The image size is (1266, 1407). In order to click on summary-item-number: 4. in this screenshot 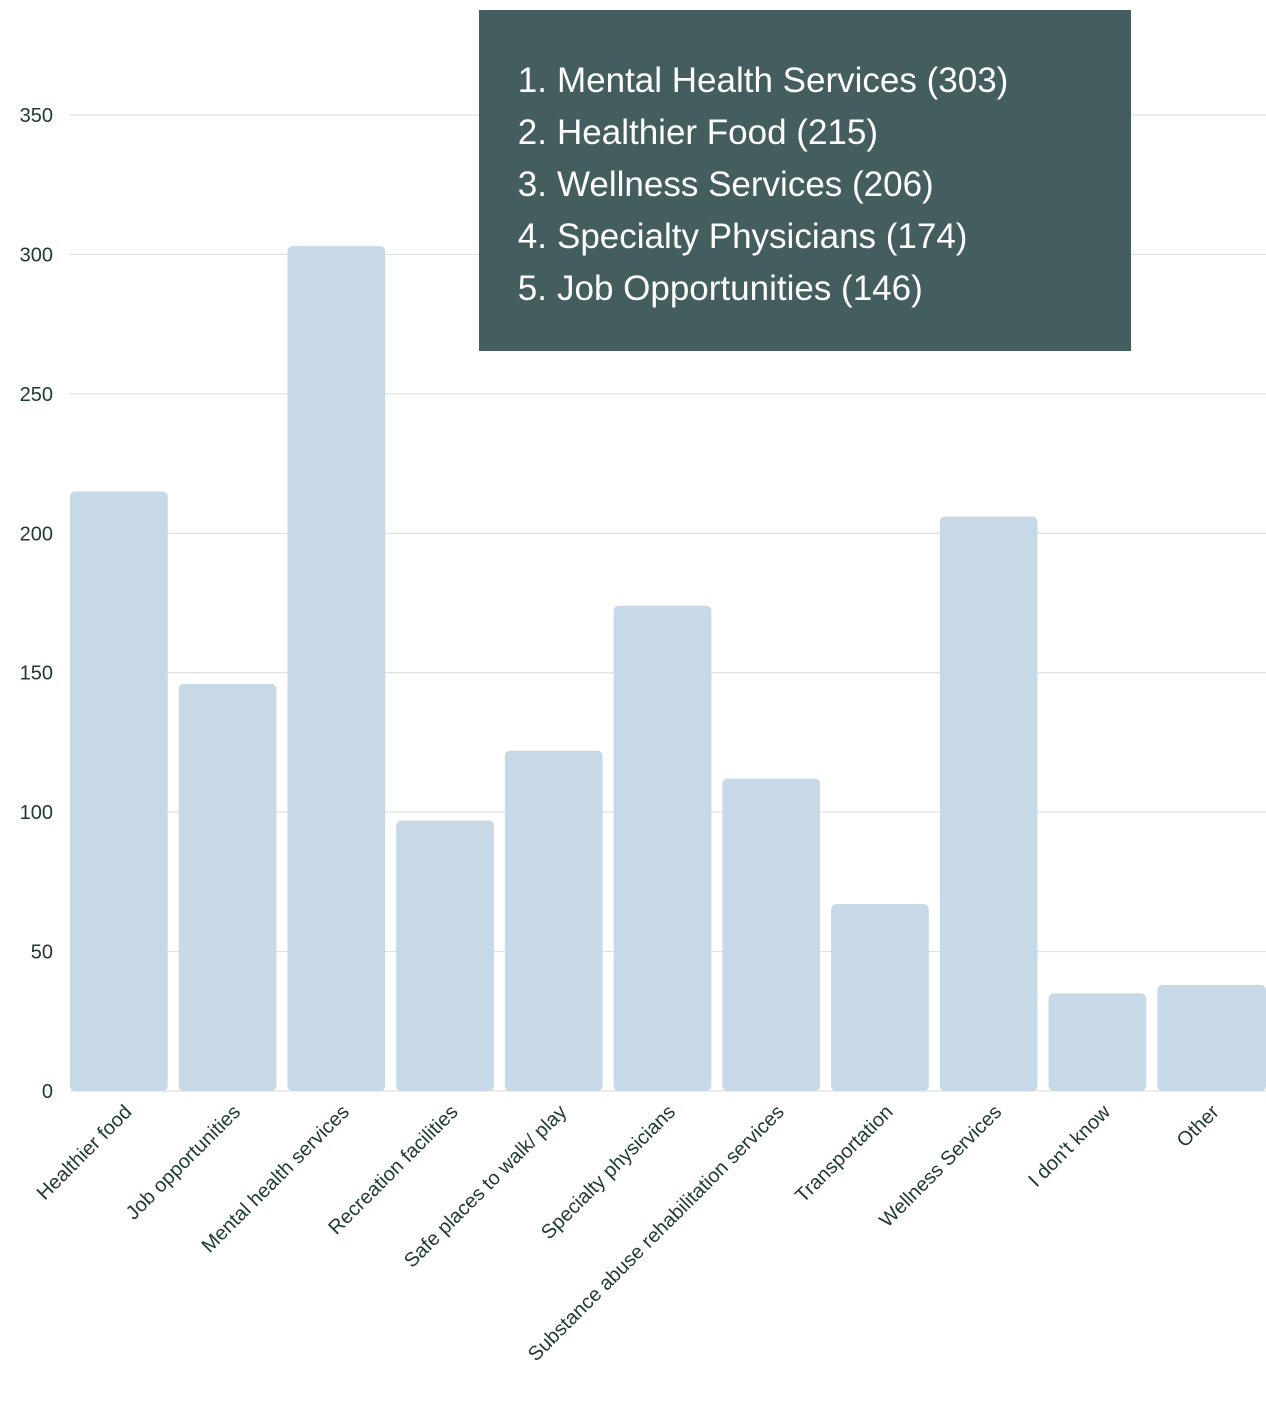, I will do `click(532, 236)`.